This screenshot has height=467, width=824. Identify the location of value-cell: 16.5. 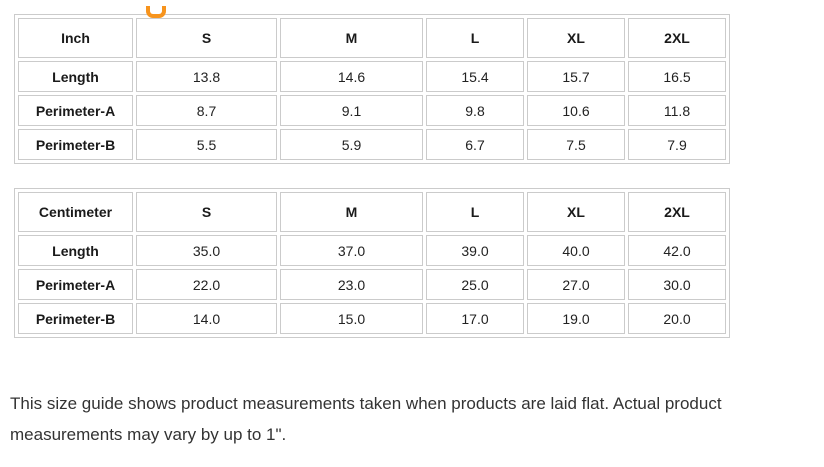
(677, 76).